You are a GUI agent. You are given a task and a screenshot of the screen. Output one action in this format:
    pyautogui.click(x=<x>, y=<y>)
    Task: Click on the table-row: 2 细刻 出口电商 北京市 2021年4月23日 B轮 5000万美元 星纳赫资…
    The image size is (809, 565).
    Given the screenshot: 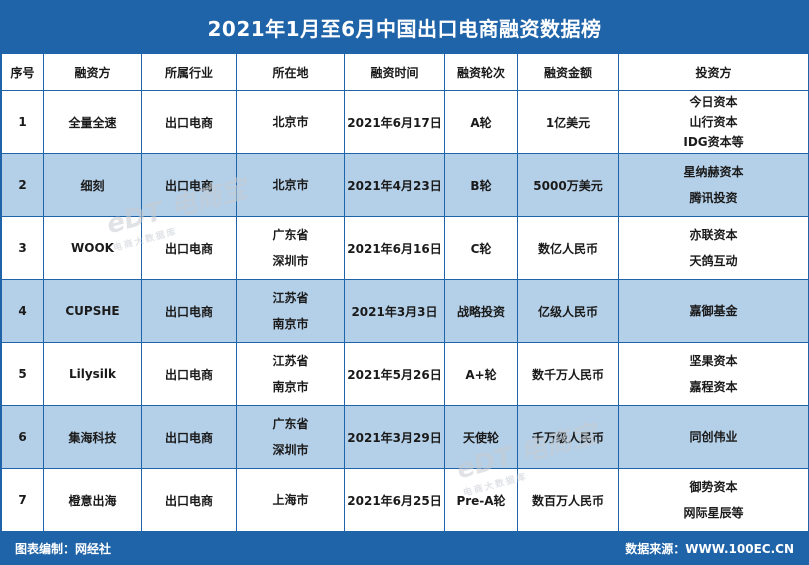 What is the action you would take?
    pyautogui.click(x=404, y=185)
    